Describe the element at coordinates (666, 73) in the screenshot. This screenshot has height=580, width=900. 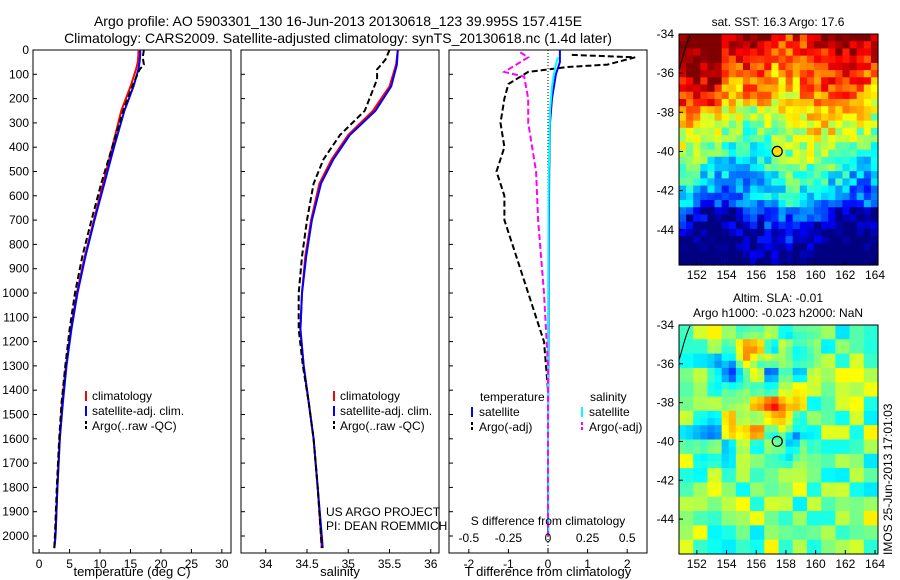
I see `sst-map-ytick-label-1: -36` at that location.